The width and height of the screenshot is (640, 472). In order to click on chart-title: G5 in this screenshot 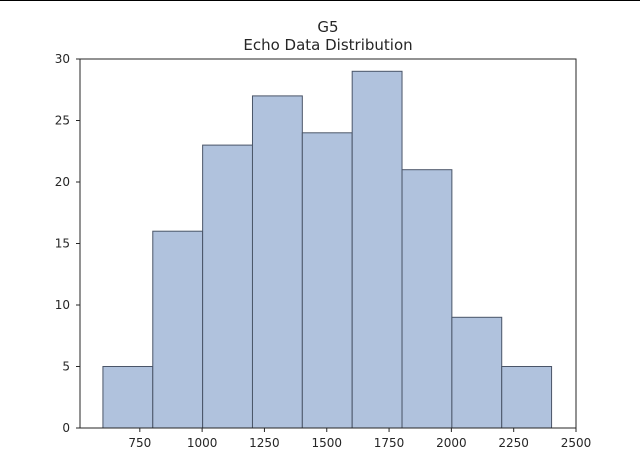, I will do `click(327, 27)`.